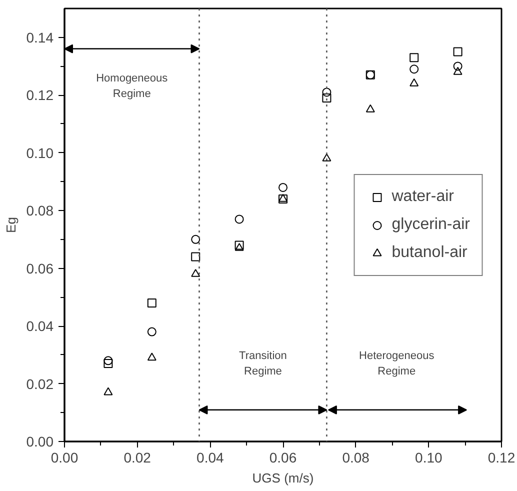  Describe the element at coordinates (40, 152) in the screenshot. I see `y-tick-label: 0.10` at that location.